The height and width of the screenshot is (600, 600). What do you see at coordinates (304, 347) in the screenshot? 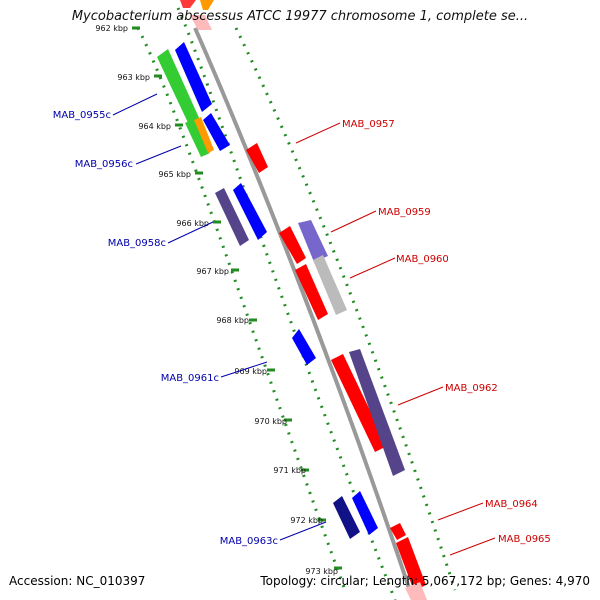
I see `gene-mab0961c` at bounding box center [304, 347].